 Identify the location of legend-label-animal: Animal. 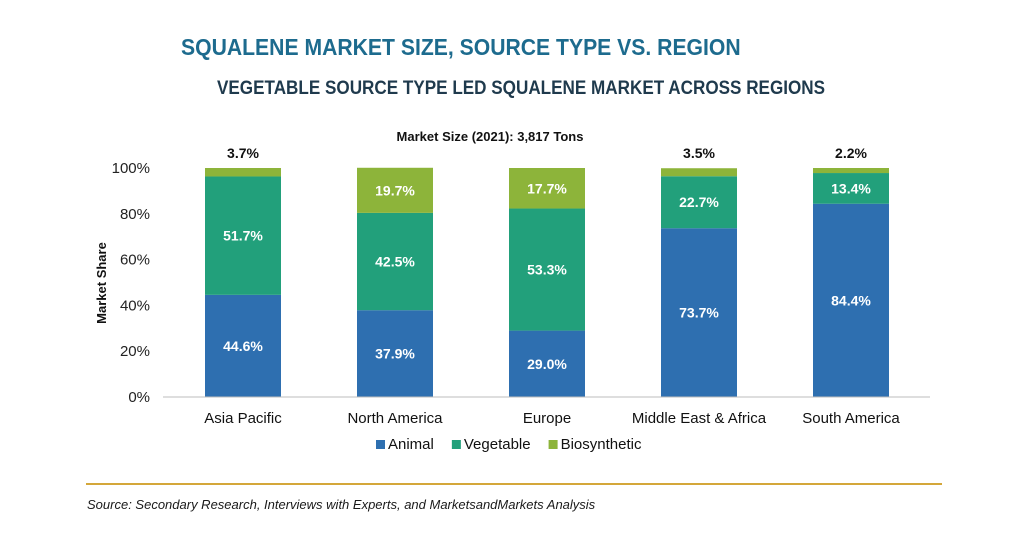
(411, 444).